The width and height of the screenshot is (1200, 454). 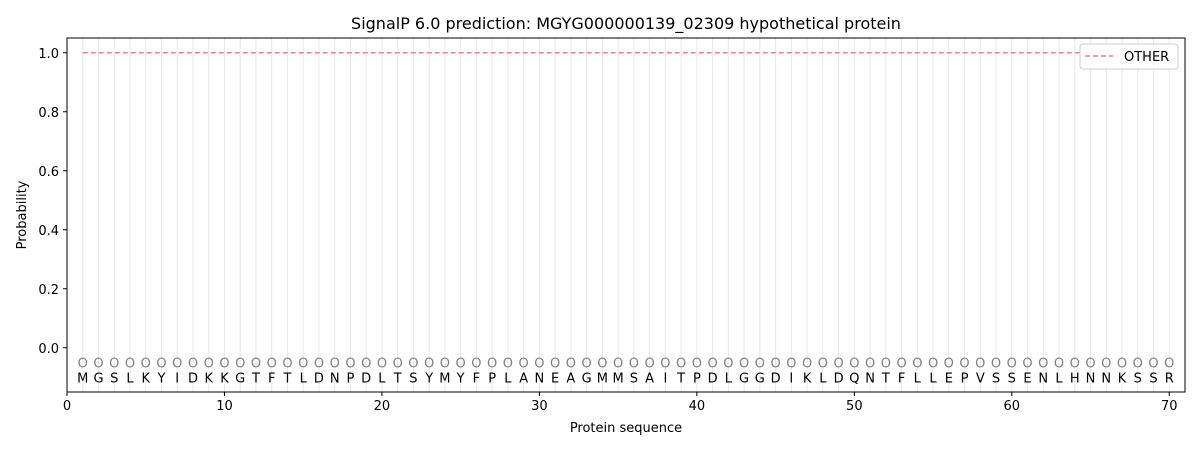 I want to click on x-tick-label: 10, so click(x=224, y=406).